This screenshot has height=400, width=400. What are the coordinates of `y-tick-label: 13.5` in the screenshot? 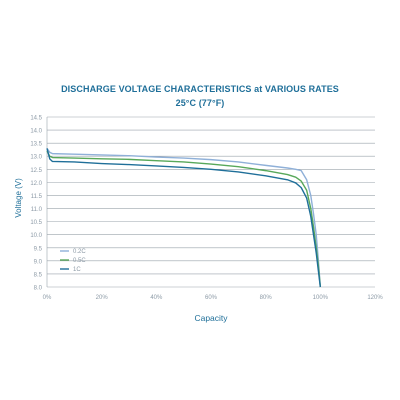 It's located at (36, 145).